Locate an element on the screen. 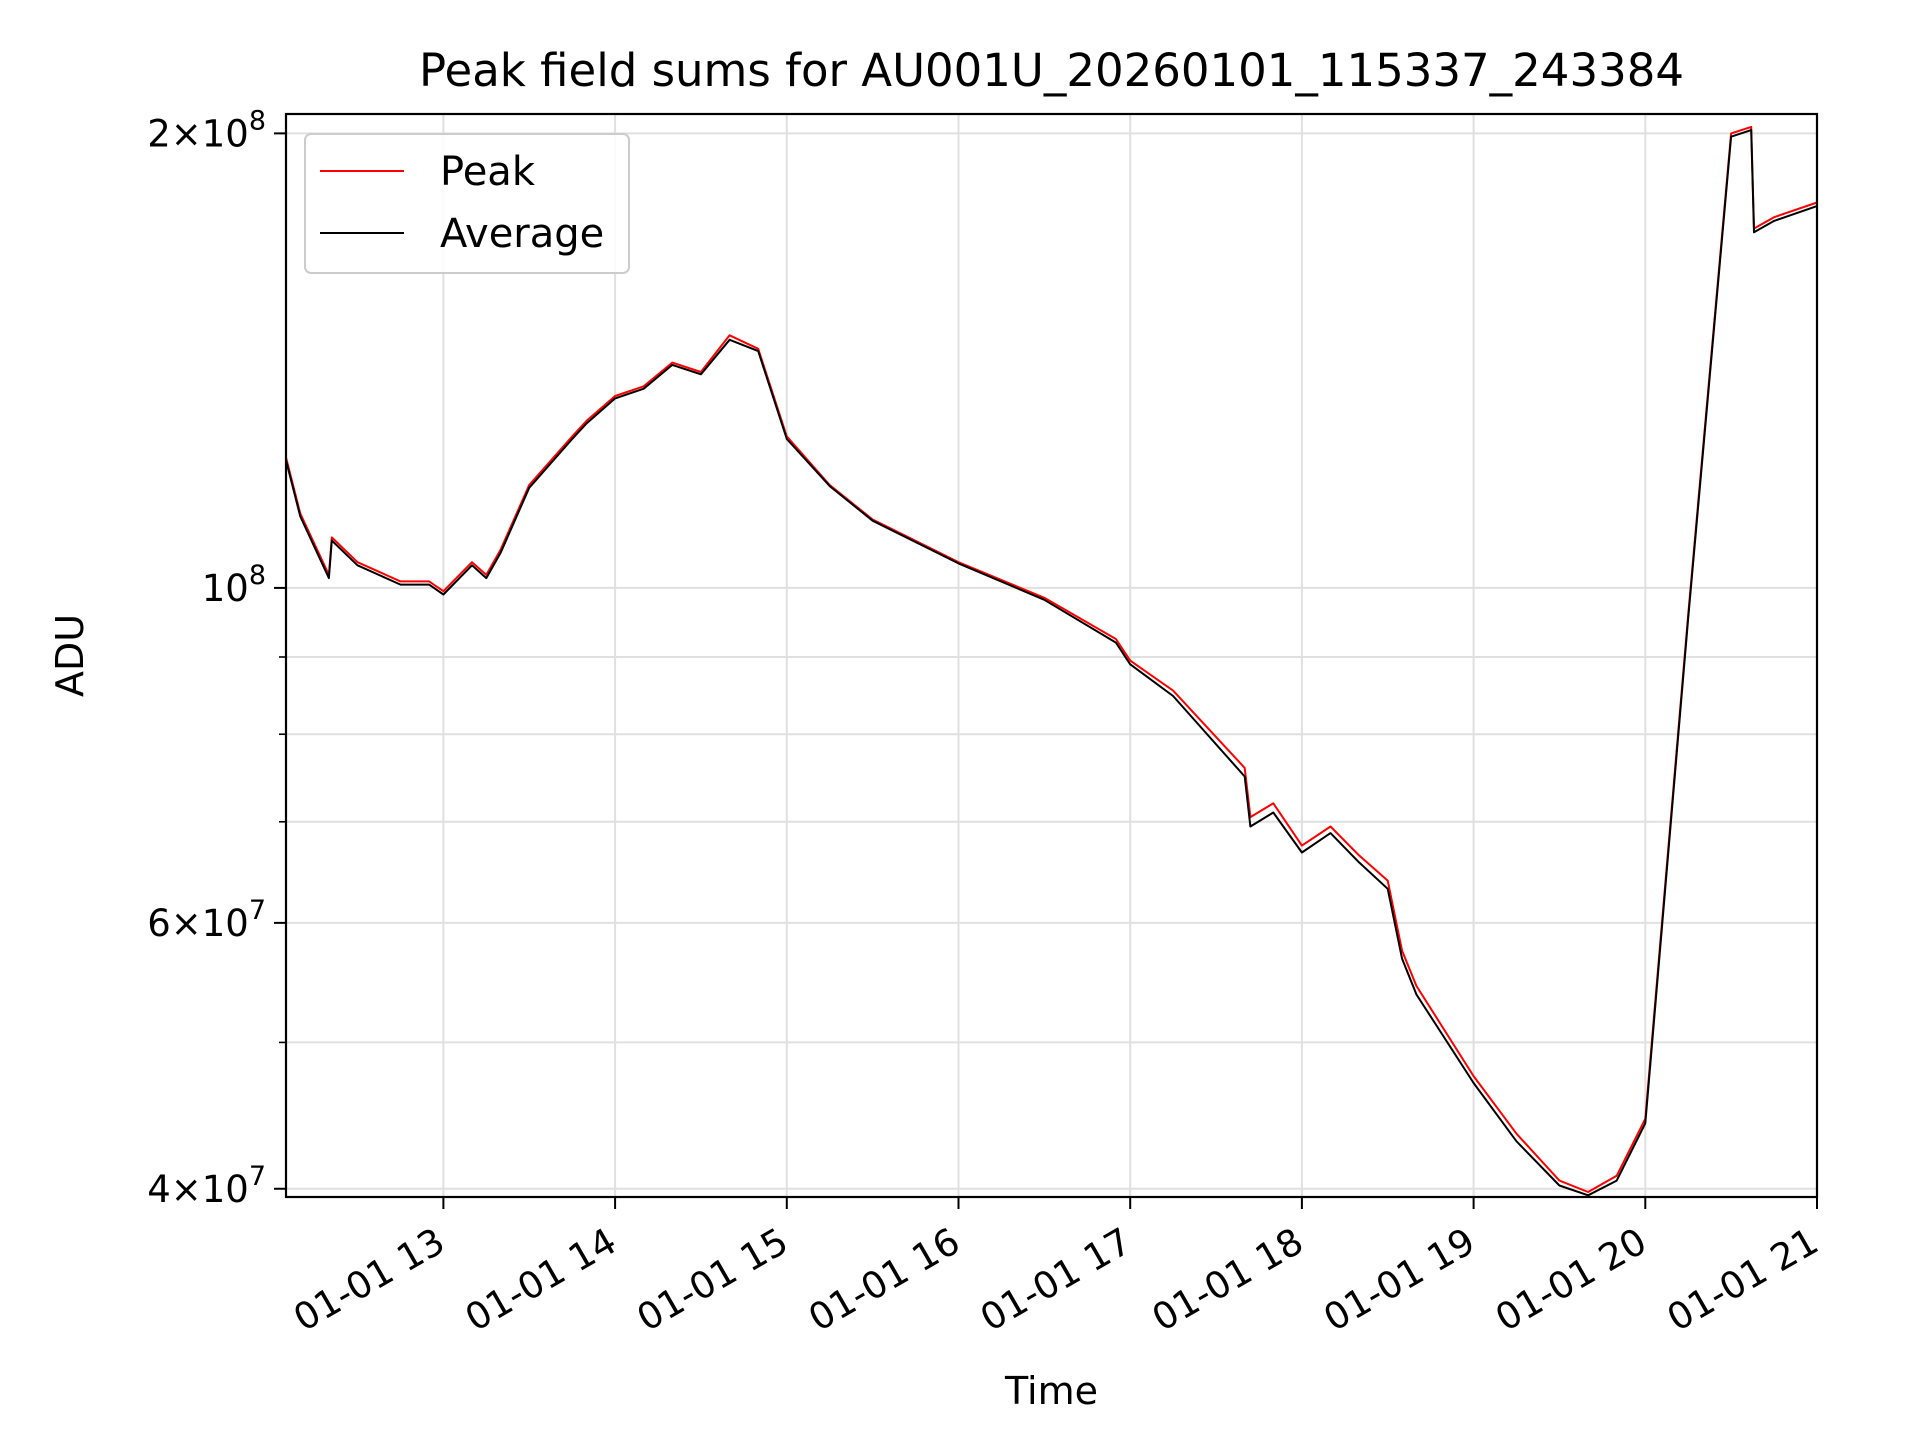  y-axis-label: ADU is located at coordinates (70, 655).